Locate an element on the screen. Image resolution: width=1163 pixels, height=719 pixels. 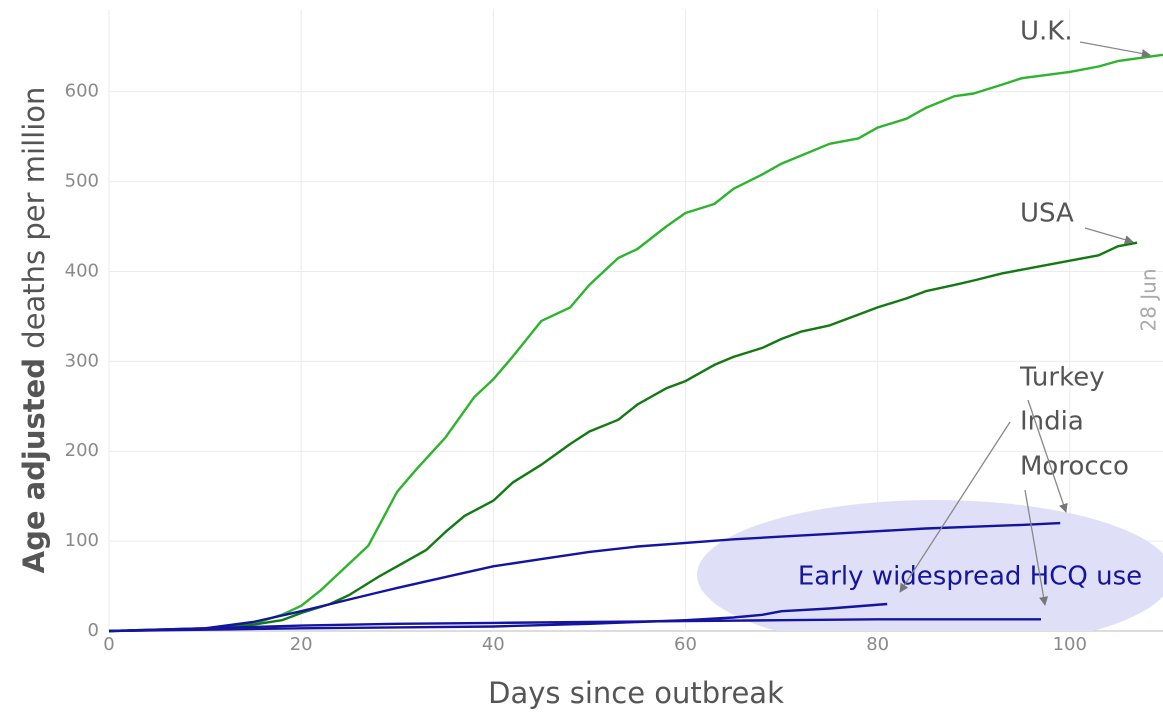
y-axis-label-bold: Age adjusted is located at coordinates (34, 465).